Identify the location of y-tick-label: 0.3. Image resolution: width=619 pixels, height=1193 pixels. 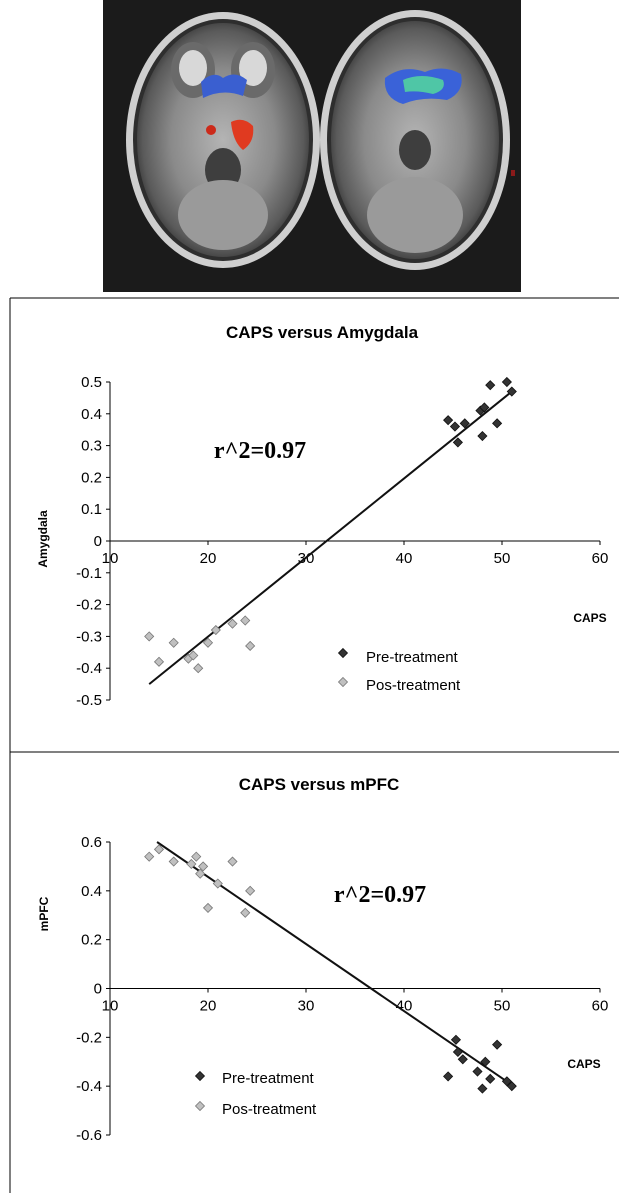
(91, 446).